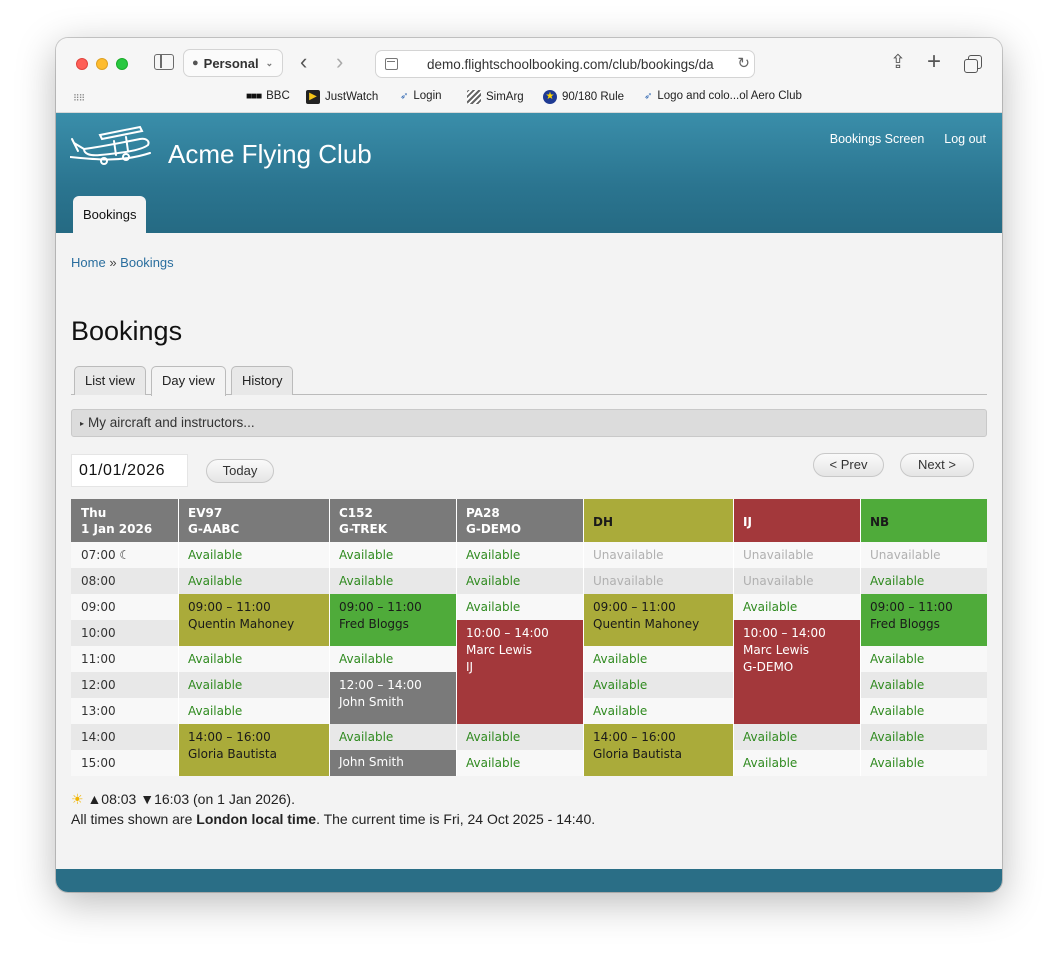 Image resolution: width=1058 pixels, height=966 pixels. Describe the element at coordinates (102, 64) in the screenshot. I see `minimize-window-button` at that location.